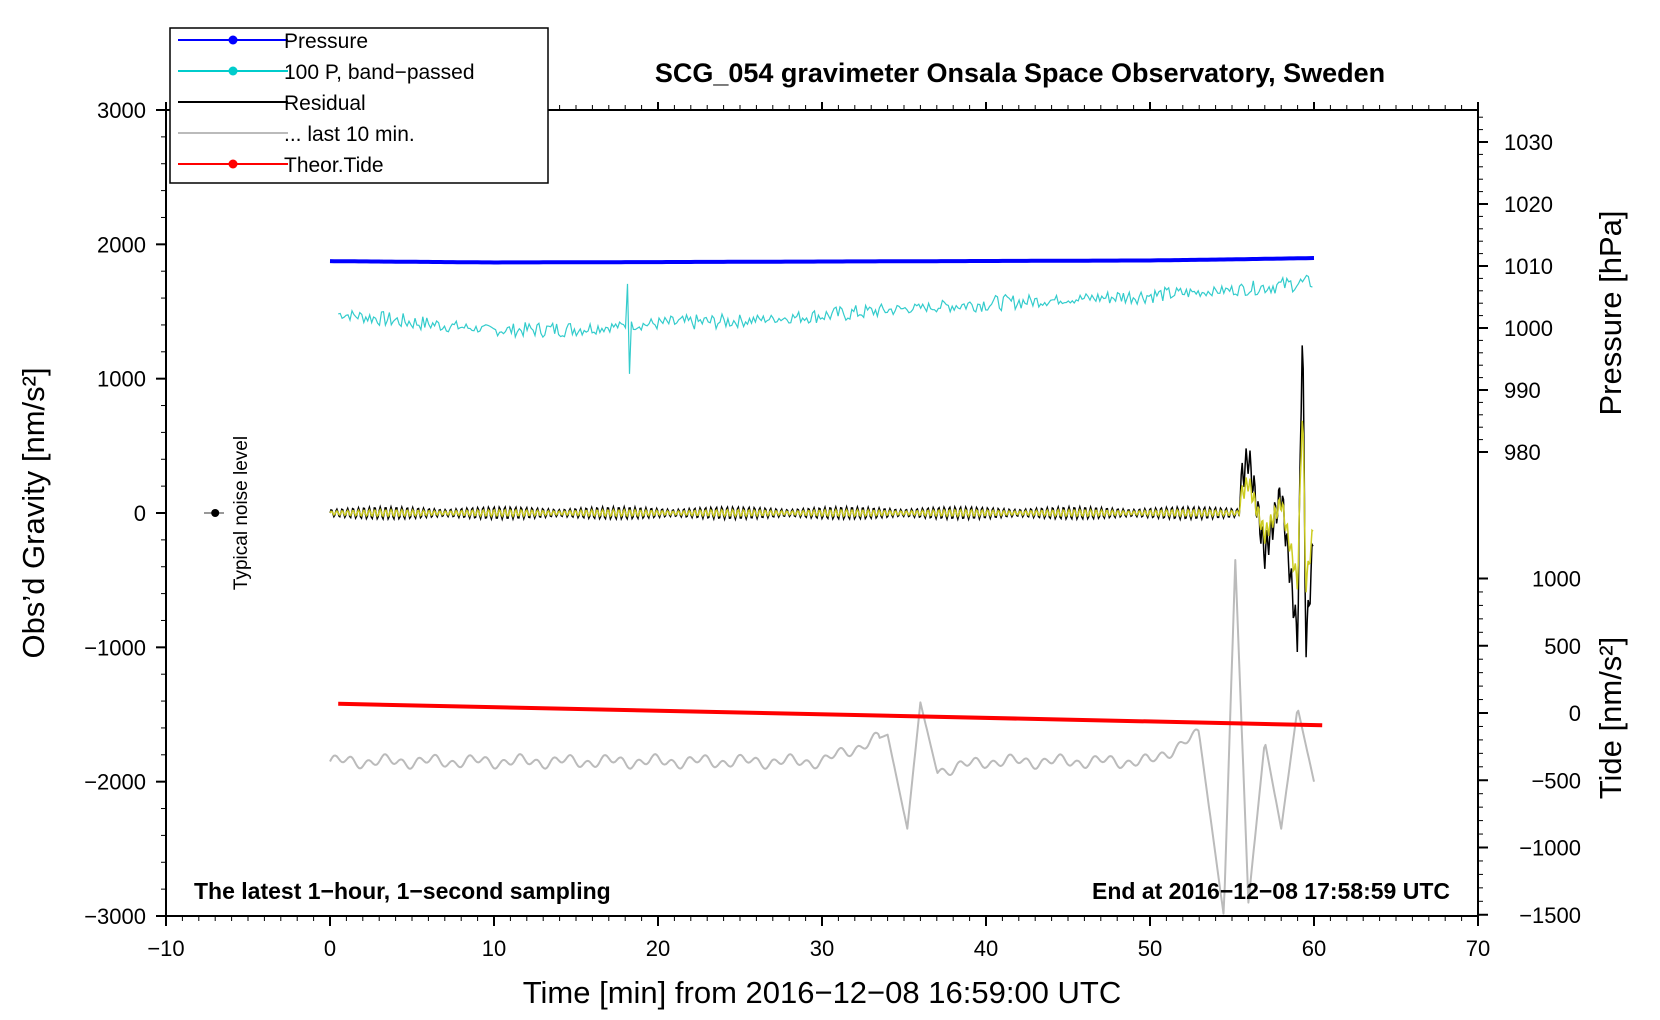  Describe the element at coordinates (494, 948) in the screenshot. I see `x-tick-label: 10` at that location.